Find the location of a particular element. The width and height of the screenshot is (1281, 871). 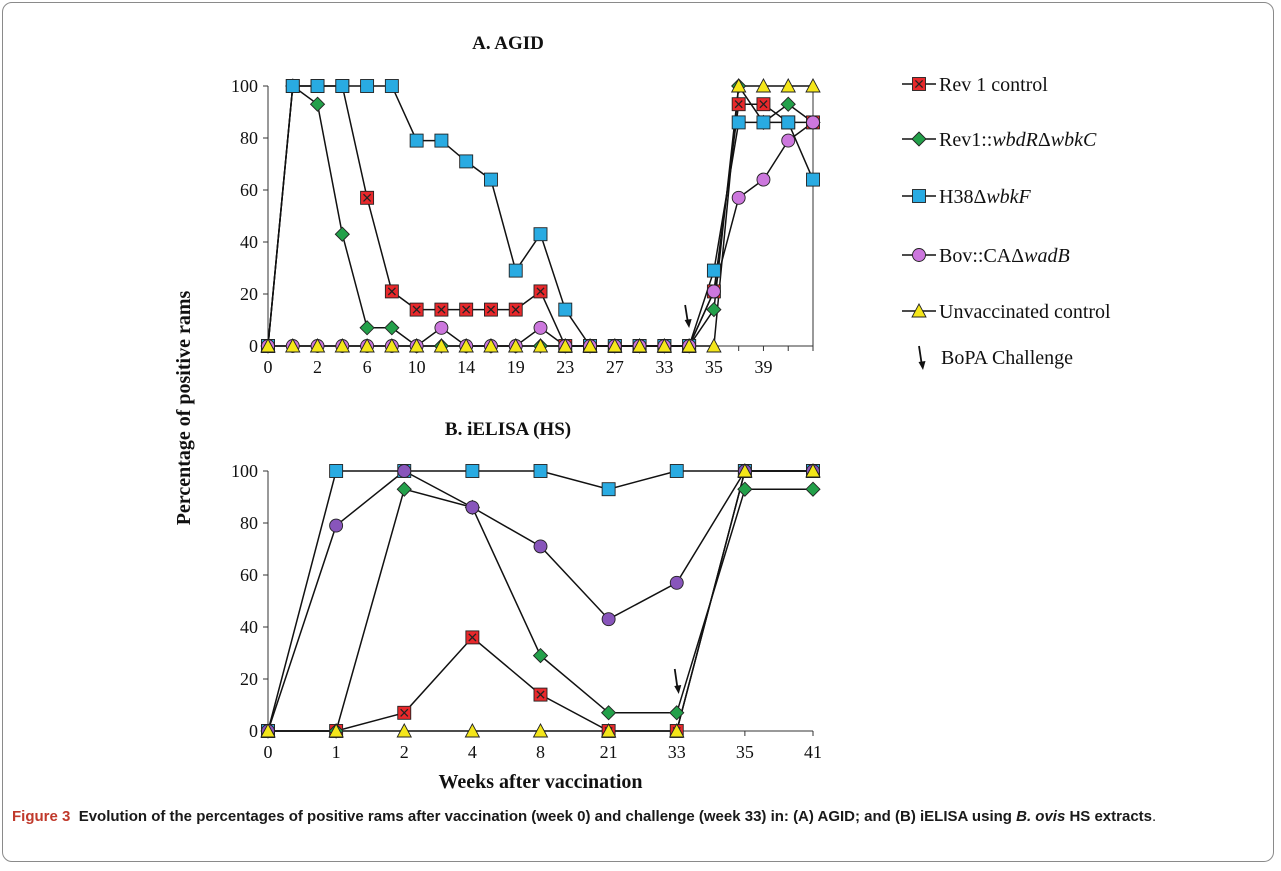

panel-b-ytick-label-40: 40 is located at coordinates (249, 627).